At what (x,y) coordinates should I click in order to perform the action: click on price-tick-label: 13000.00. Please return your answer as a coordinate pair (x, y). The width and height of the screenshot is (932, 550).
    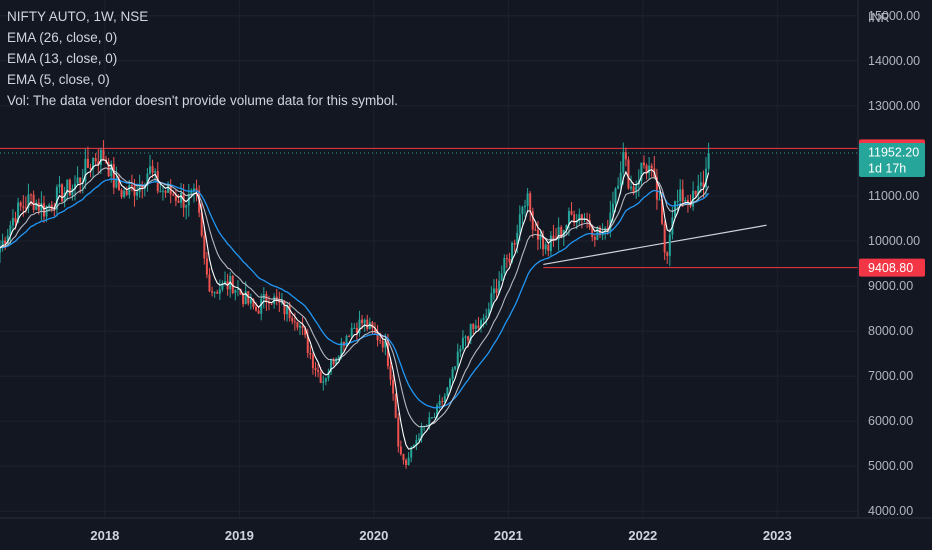
    Looking at the image, I should click on (894, 106).